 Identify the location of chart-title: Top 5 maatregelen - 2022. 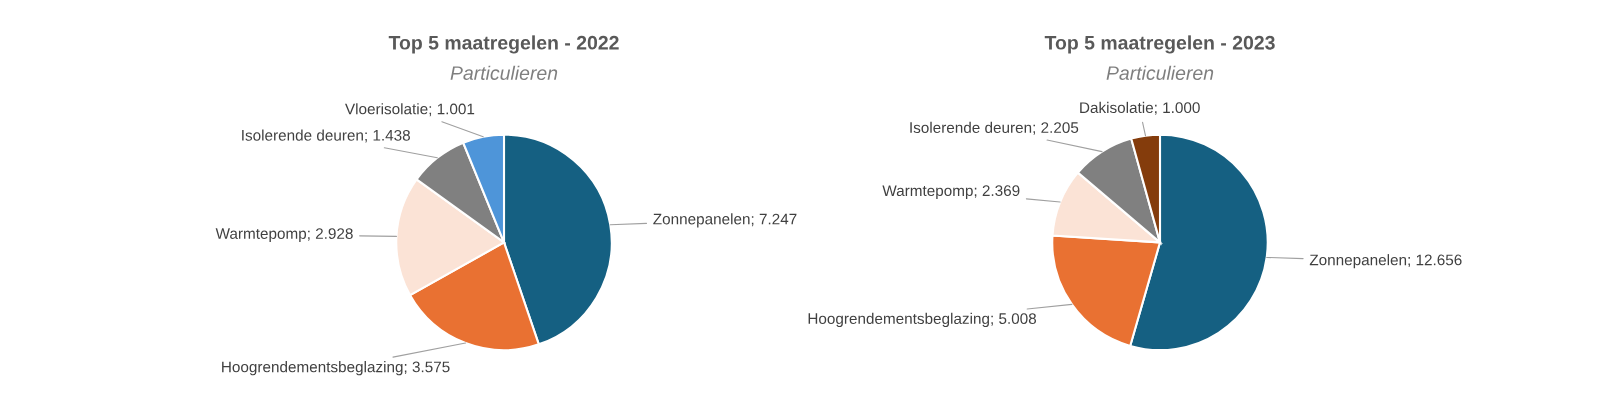
(503, 44).